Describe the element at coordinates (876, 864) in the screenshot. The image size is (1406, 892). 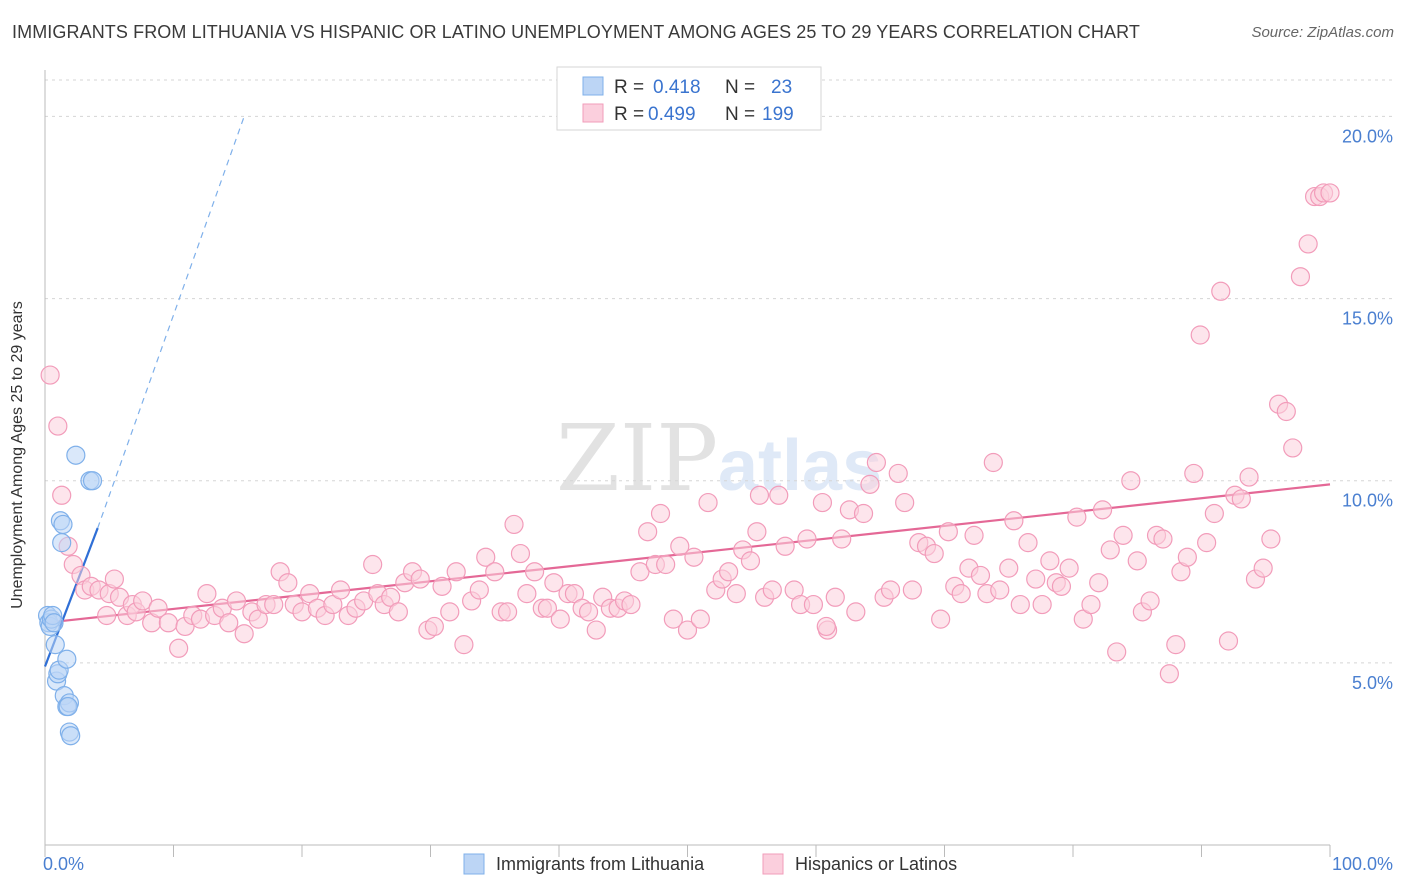
I see `legend-label-hispanic: Hispanics or Latinos` at that location.